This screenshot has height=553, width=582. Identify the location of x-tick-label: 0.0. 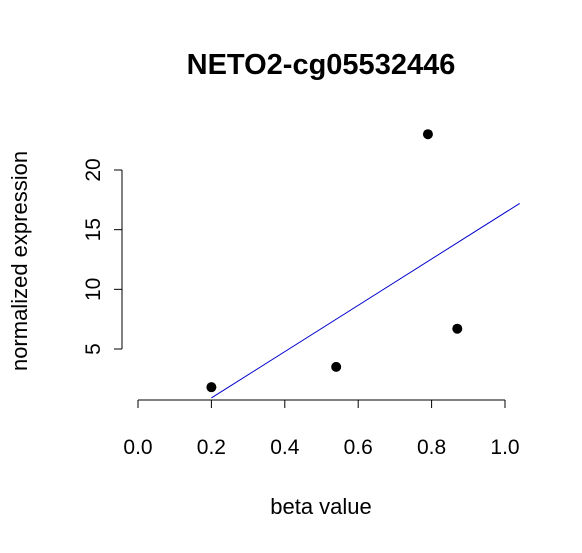
(137, 447).